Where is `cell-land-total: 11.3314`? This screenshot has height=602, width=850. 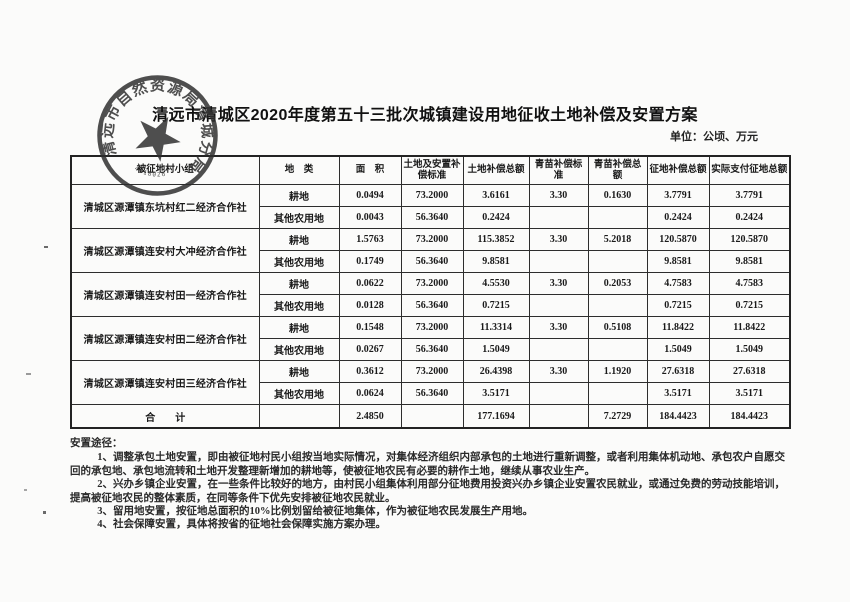 cell-land-total: 11.3314 is located at coordinates (496, 327).